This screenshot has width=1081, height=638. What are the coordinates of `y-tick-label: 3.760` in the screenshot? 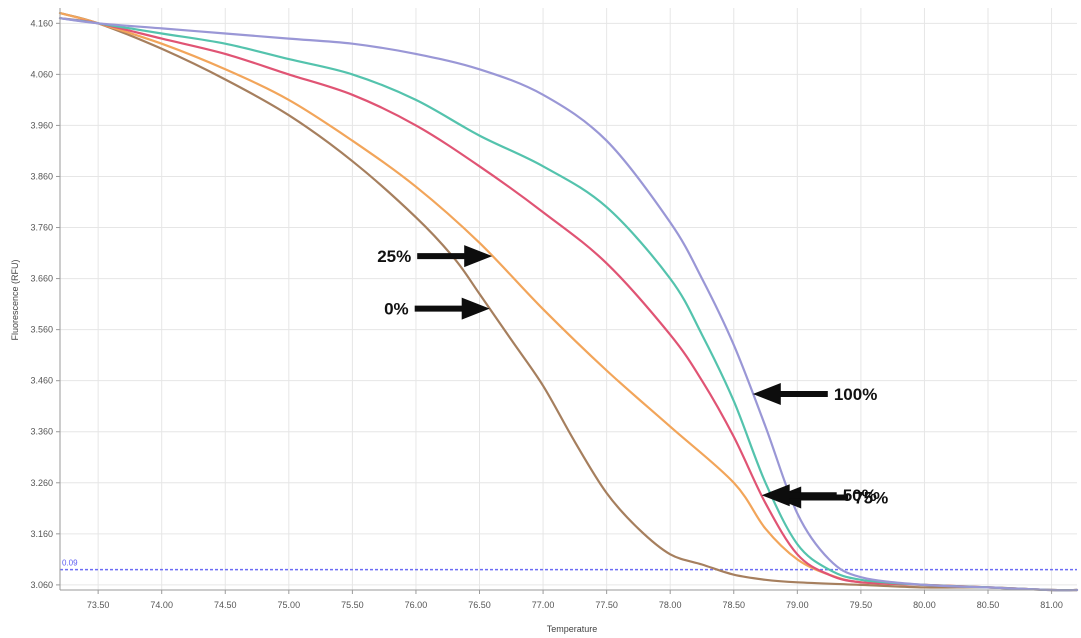 It's located at (41, 228).